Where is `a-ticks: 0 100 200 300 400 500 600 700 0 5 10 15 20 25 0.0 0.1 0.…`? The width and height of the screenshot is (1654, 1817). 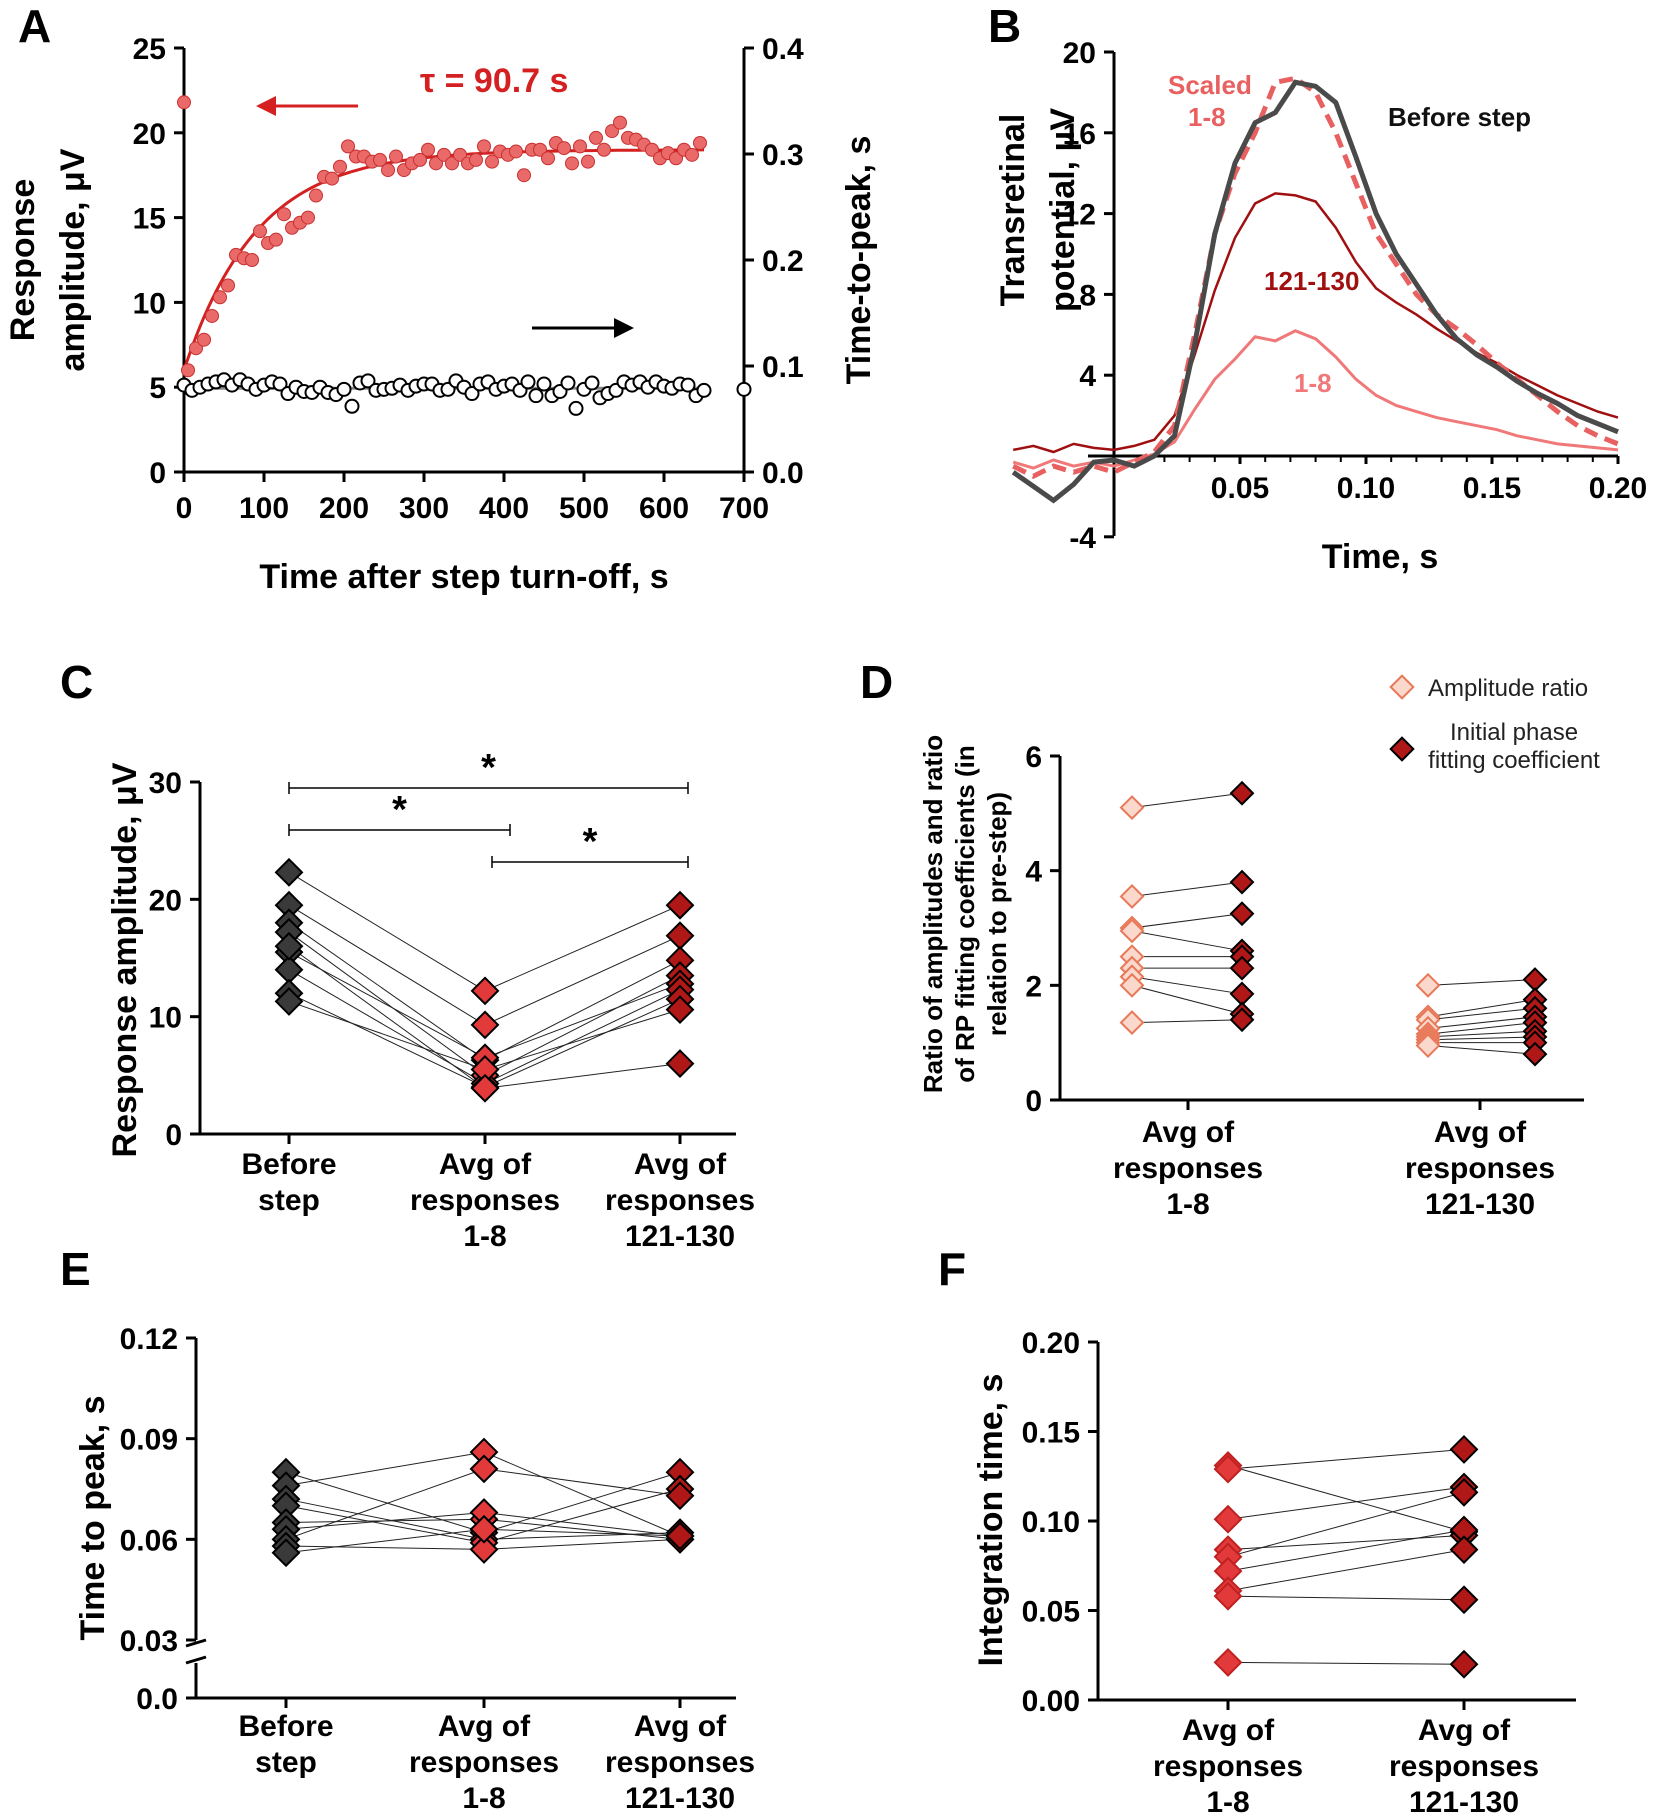
a-ticks: 0 100 200 300 400 500 600 700 0 5 10 15 20 25 0.0 0.1 0.… is located at coordinates (468, 279).